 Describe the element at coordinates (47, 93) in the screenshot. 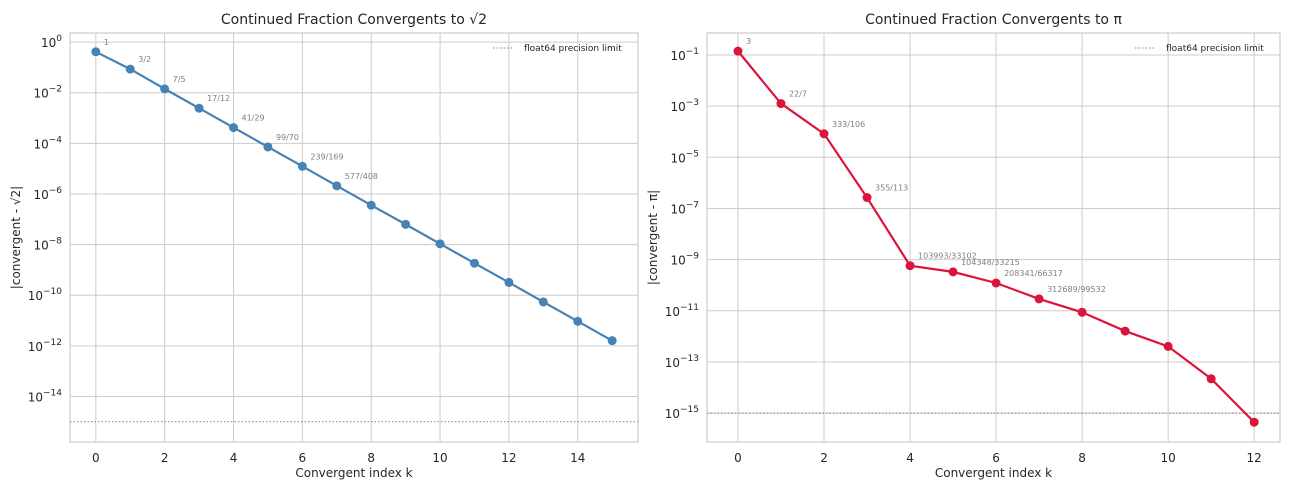

I see `y-tick-label: 10⁻²` at that location.